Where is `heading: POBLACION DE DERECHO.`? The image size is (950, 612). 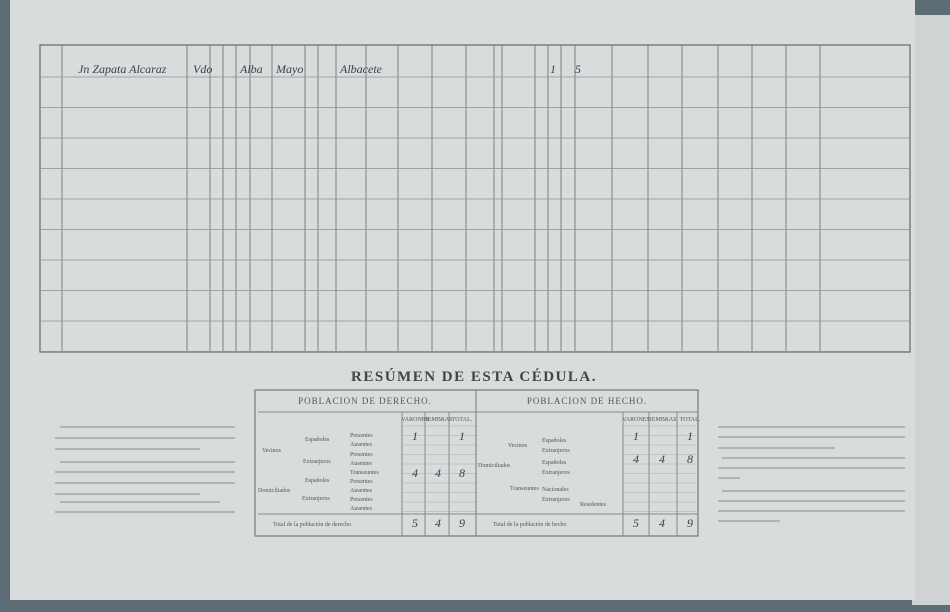 heading: POBLACION DE DERECHO. is located at coordinates (365, 401).